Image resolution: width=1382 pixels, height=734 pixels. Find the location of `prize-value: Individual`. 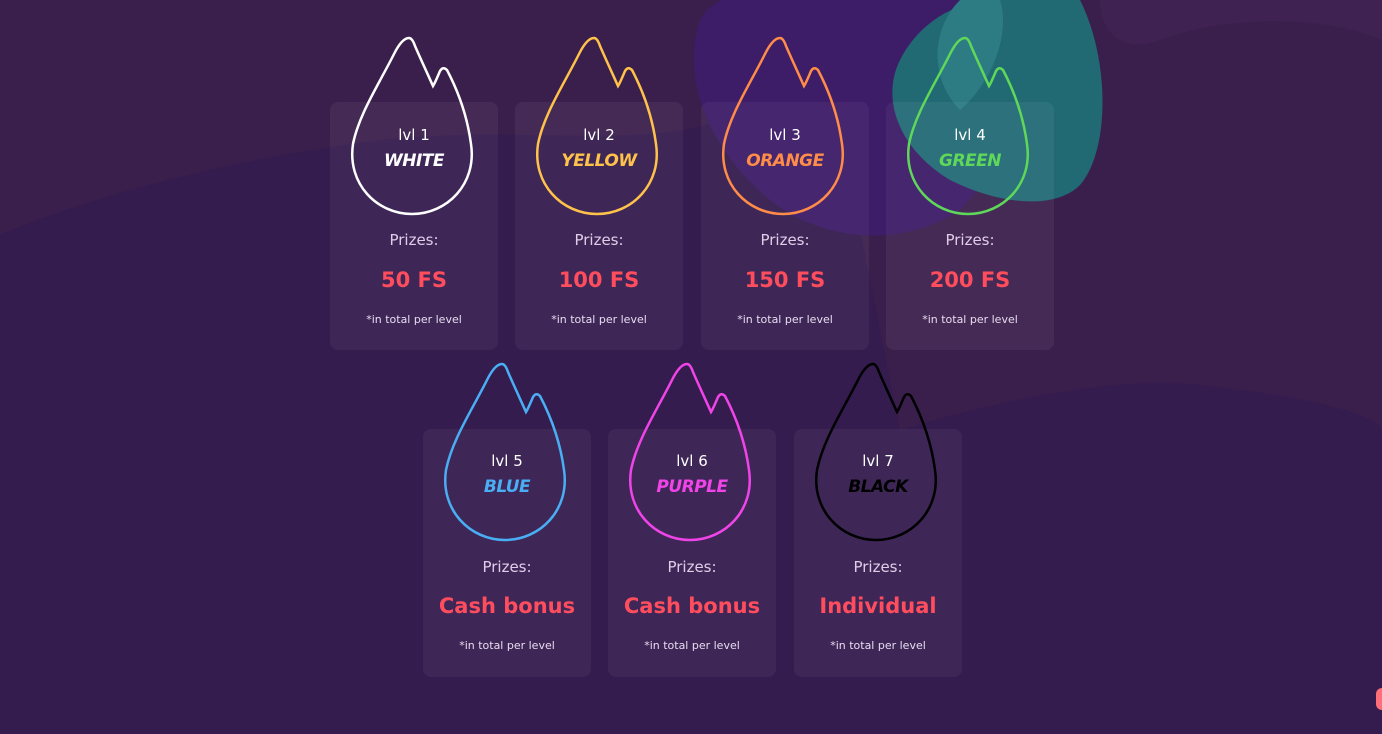

prize-value: Individual is located at coordinates (878, 606).